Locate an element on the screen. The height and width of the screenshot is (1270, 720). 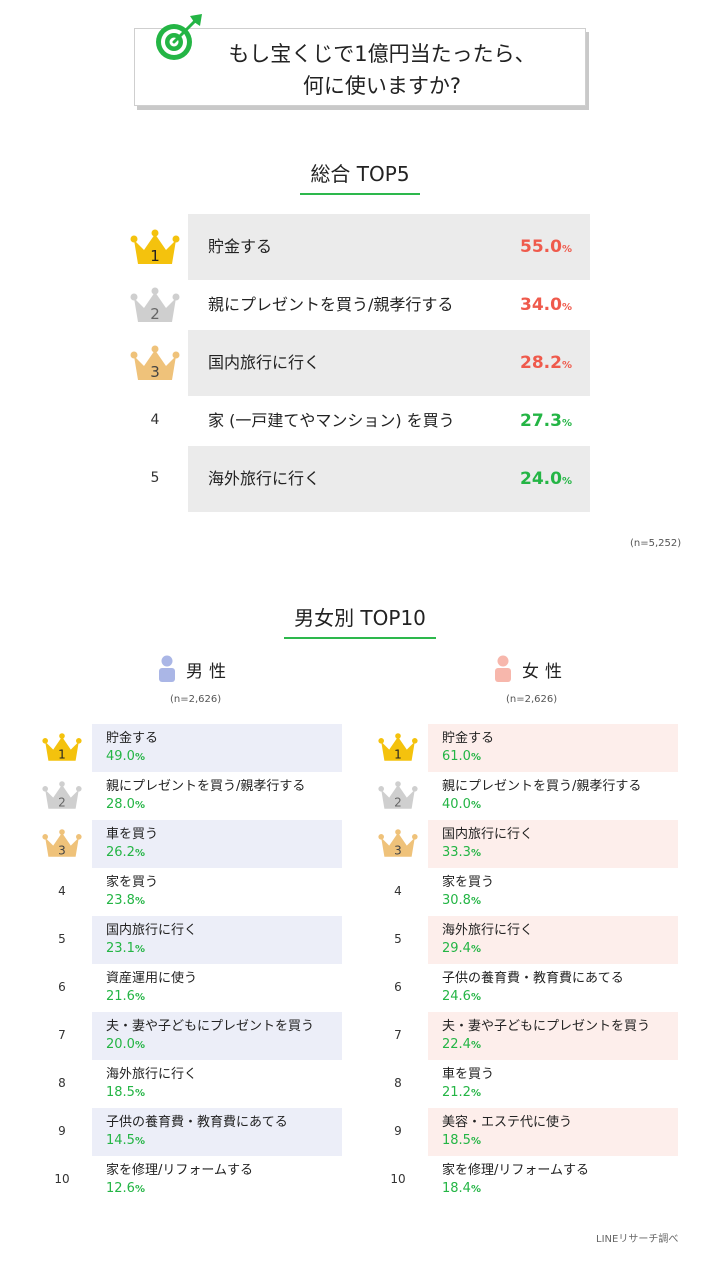
item-label: 美容・エステ代に使う is located at coordinates (507, 1122).